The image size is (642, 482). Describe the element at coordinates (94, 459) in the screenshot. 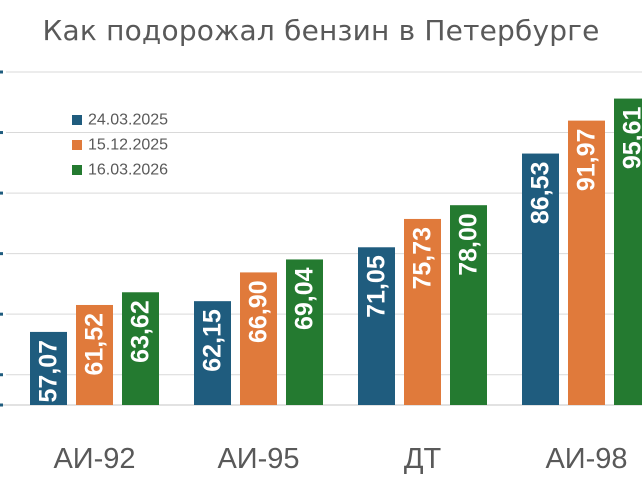

I see `category-label: АИ-92` at that location.